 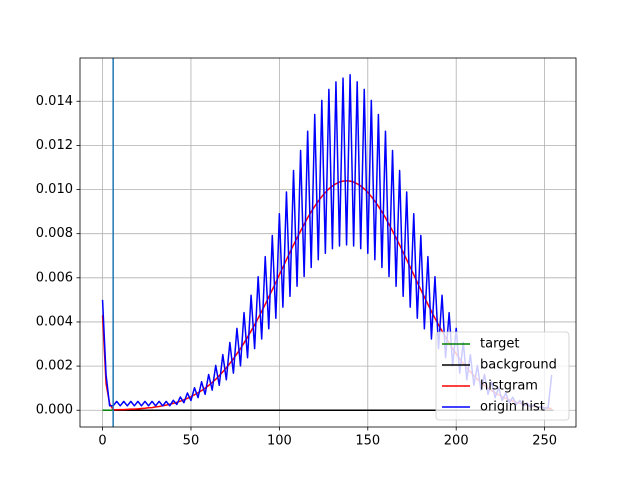 What do you see at coordinates (54, 321) in the screenshot?
I see `y-tick-label: 0.004` at bounding box center [54, 321].